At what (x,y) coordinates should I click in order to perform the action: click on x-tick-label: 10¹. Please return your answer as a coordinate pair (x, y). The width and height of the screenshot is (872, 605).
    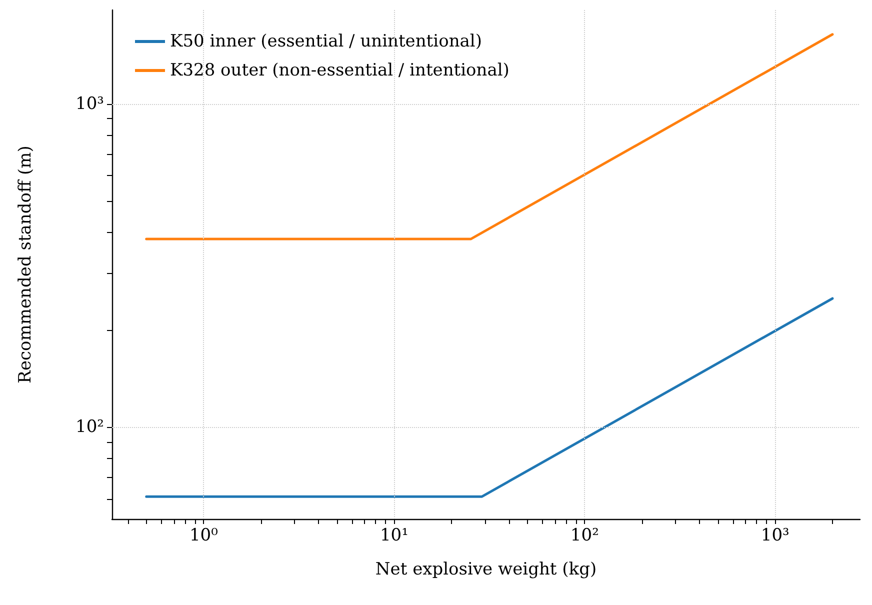
    Looking at the image, I should click on (394, 536).